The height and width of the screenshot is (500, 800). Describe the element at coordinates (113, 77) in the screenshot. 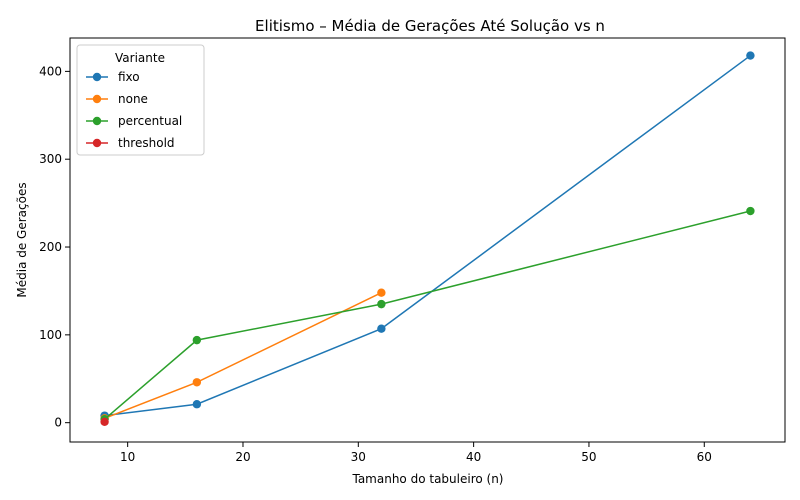

I see `legend-item-fixo: fixo` at that location.